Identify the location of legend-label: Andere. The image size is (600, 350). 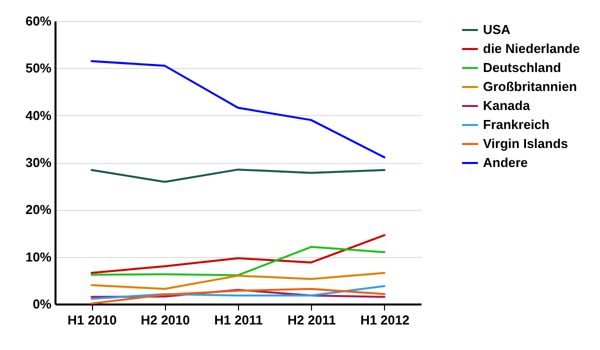
(505, 162).